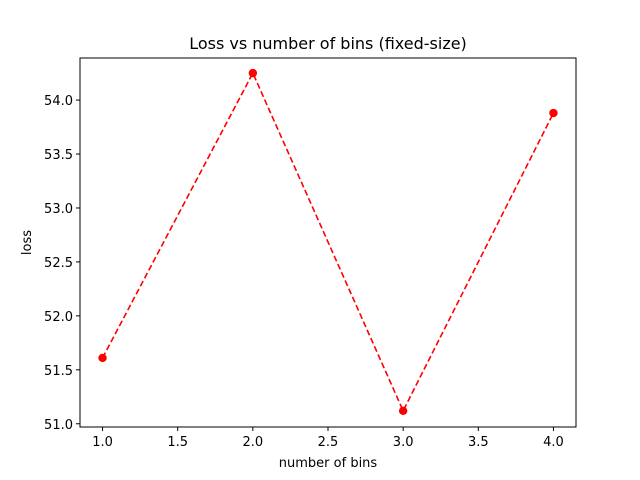  What do you see at coordinates (553, 442) in the screenshot?
I see `x-tick-label: 4.0` at bounding box center [553, 442].